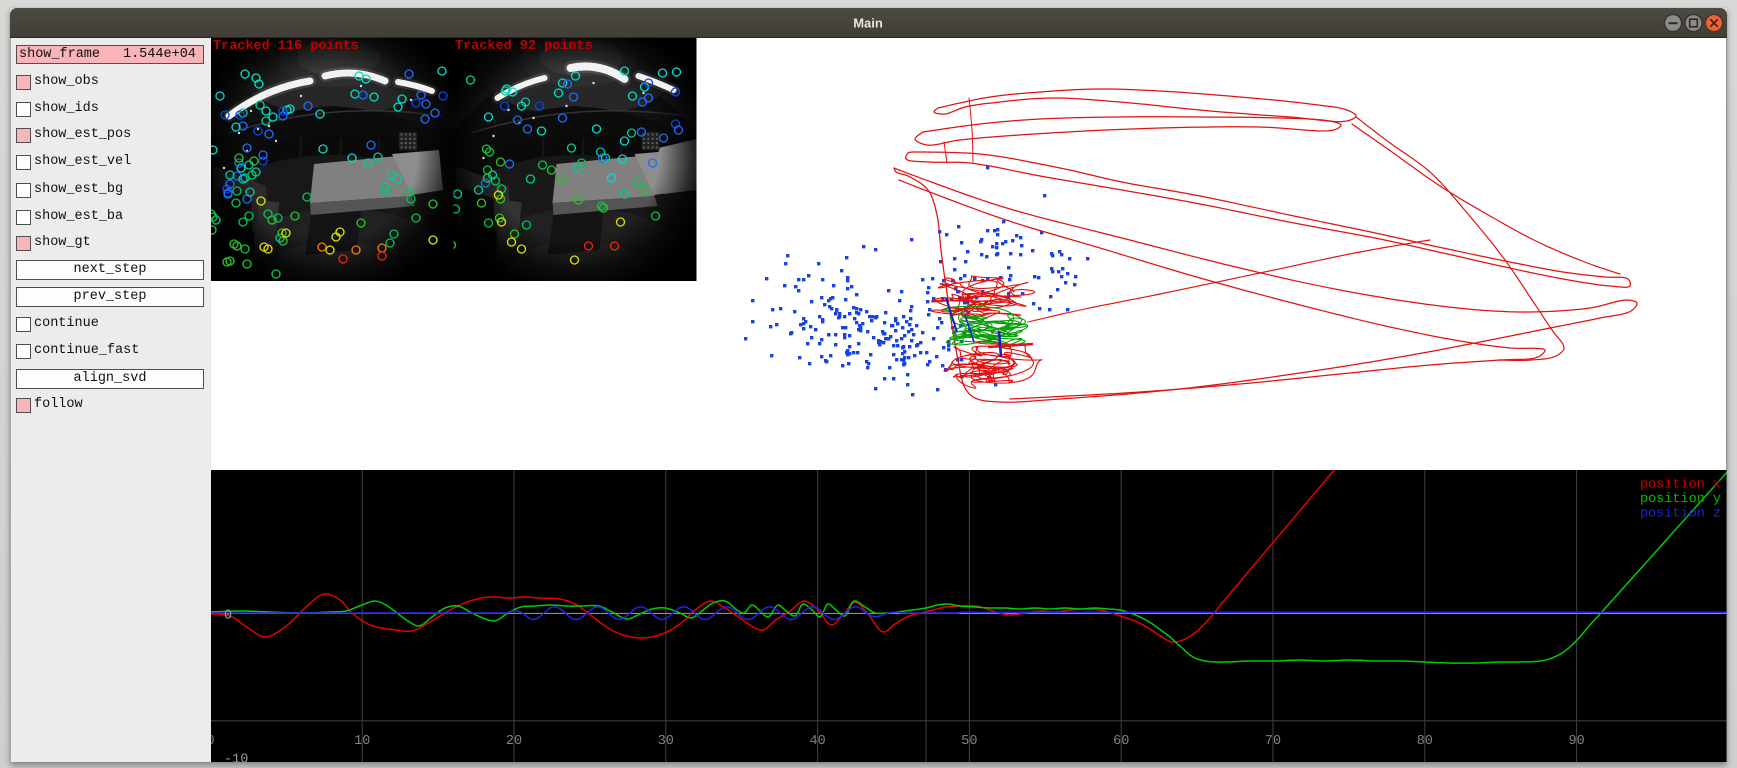  Describe the element at coordinates (514, 741) in the screenshot. I see `svg-text: 20` at that location.